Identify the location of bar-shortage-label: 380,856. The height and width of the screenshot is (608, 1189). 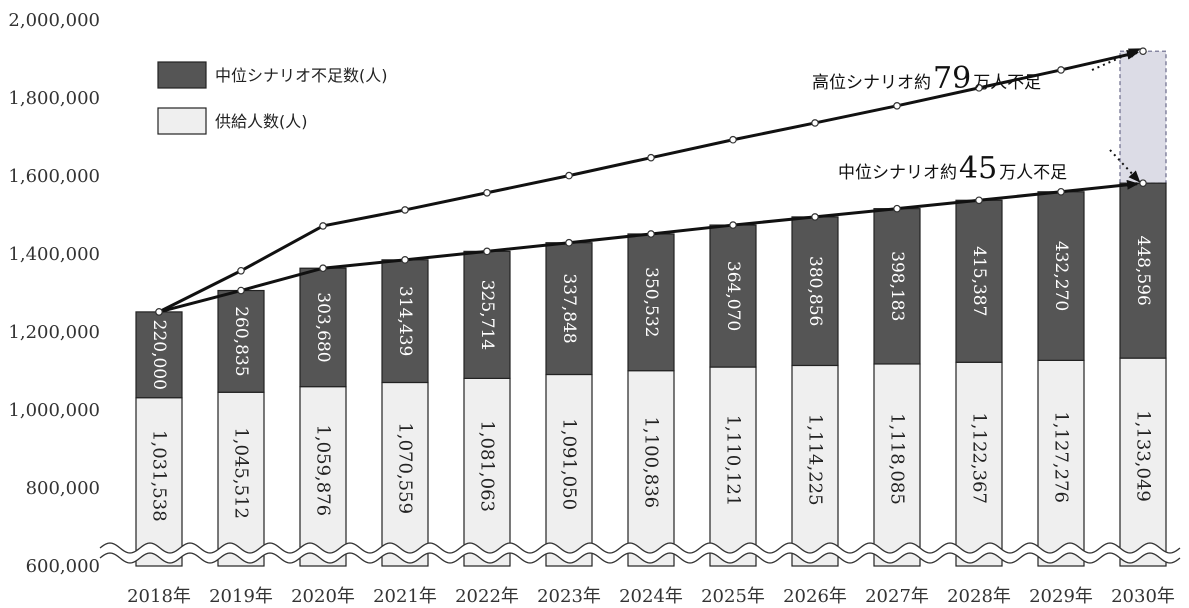
(815, 291).